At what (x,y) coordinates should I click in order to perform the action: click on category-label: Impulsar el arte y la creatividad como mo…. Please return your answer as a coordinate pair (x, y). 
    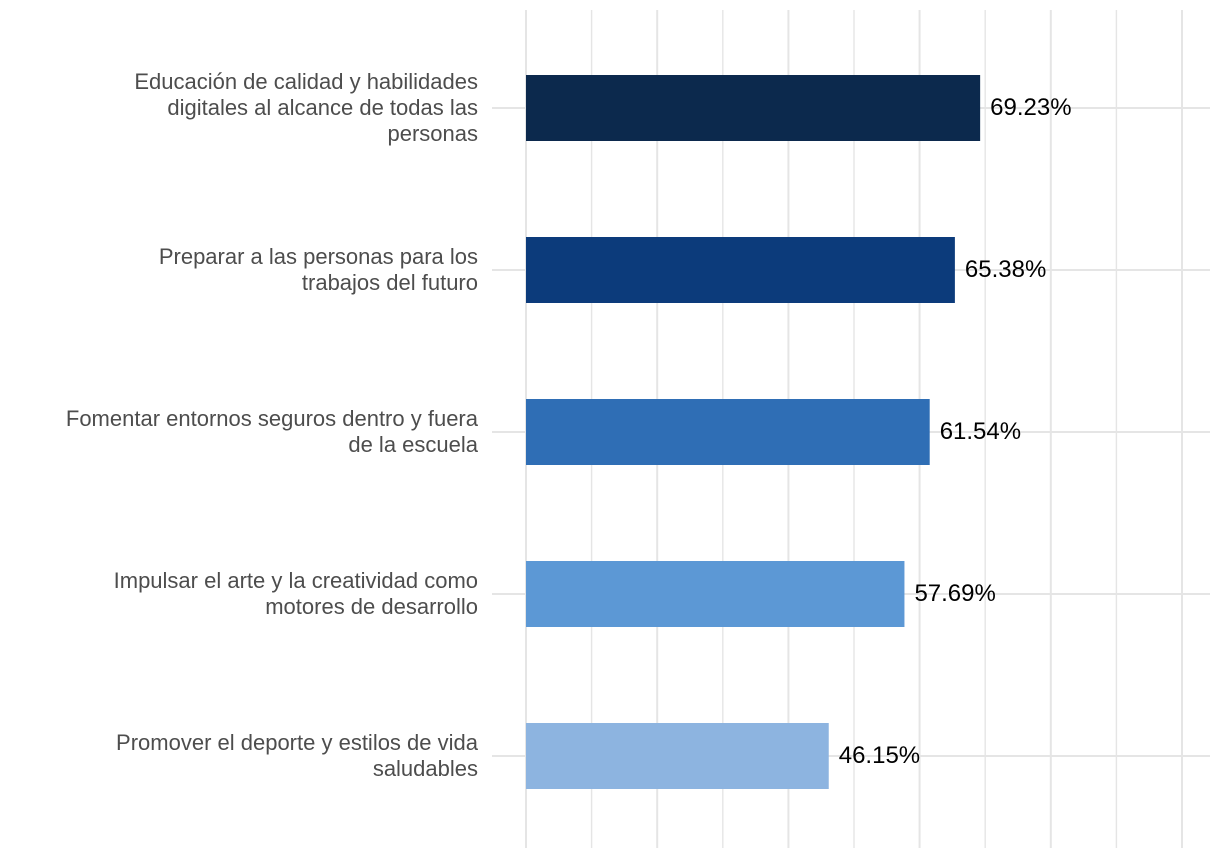
    Looking at the image, I should click on (243, 594).